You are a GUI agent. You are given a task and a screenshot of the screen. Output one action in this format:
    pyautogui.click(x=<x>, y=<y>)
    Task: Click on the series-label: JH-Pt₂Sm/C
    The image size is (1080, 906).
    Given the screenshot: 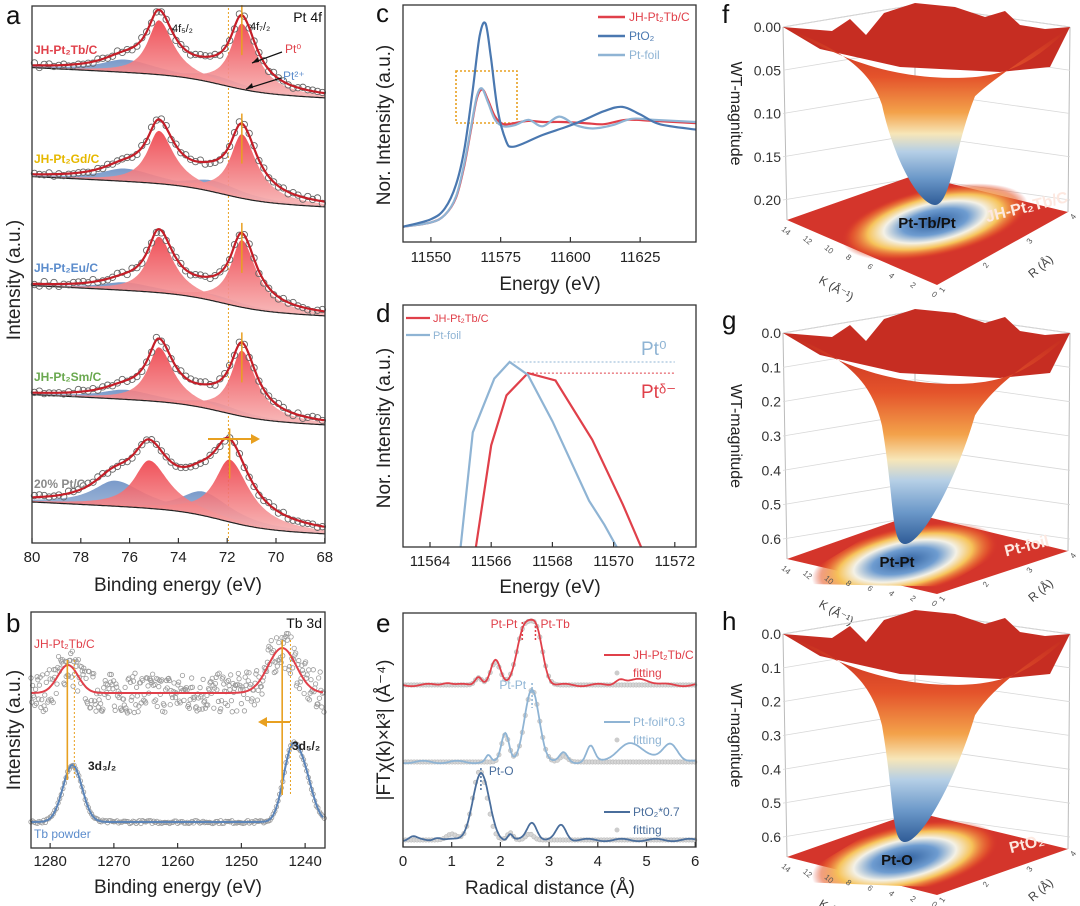 What is the action you would take?
    pyautogui.click(x=68, y=377)
    